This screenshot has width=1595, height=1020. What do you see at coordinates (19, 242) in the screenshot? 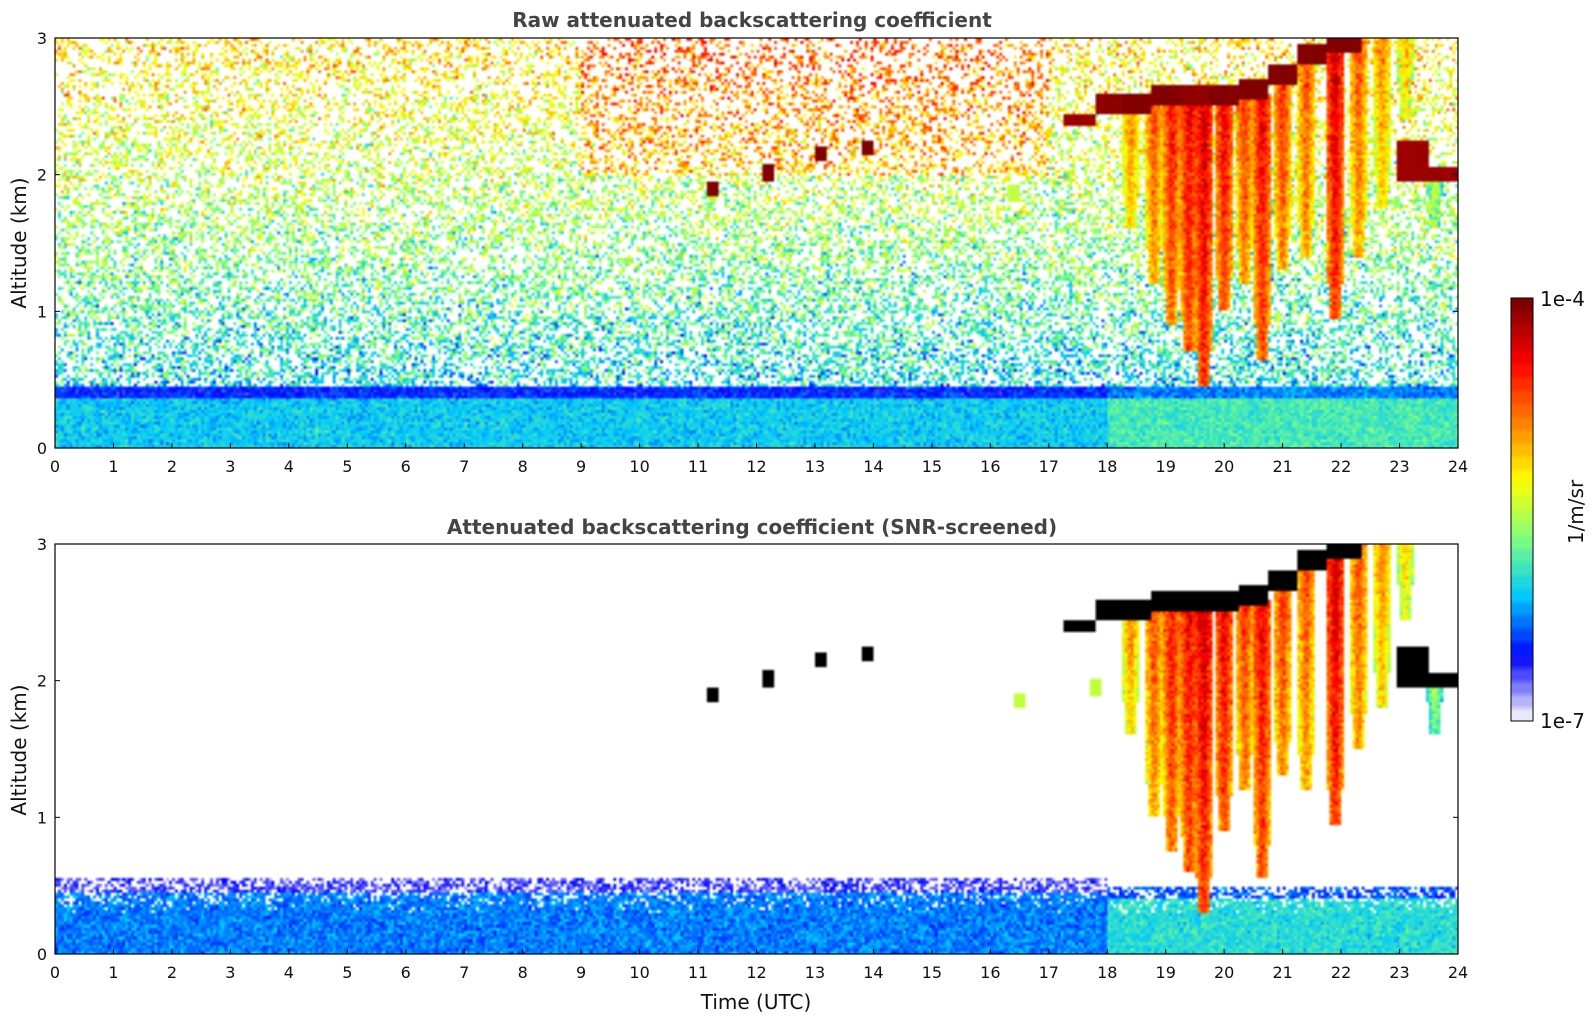
I see `raw-panel-y-axis-label: Altitude (km)` at bounding box center [19, 242].